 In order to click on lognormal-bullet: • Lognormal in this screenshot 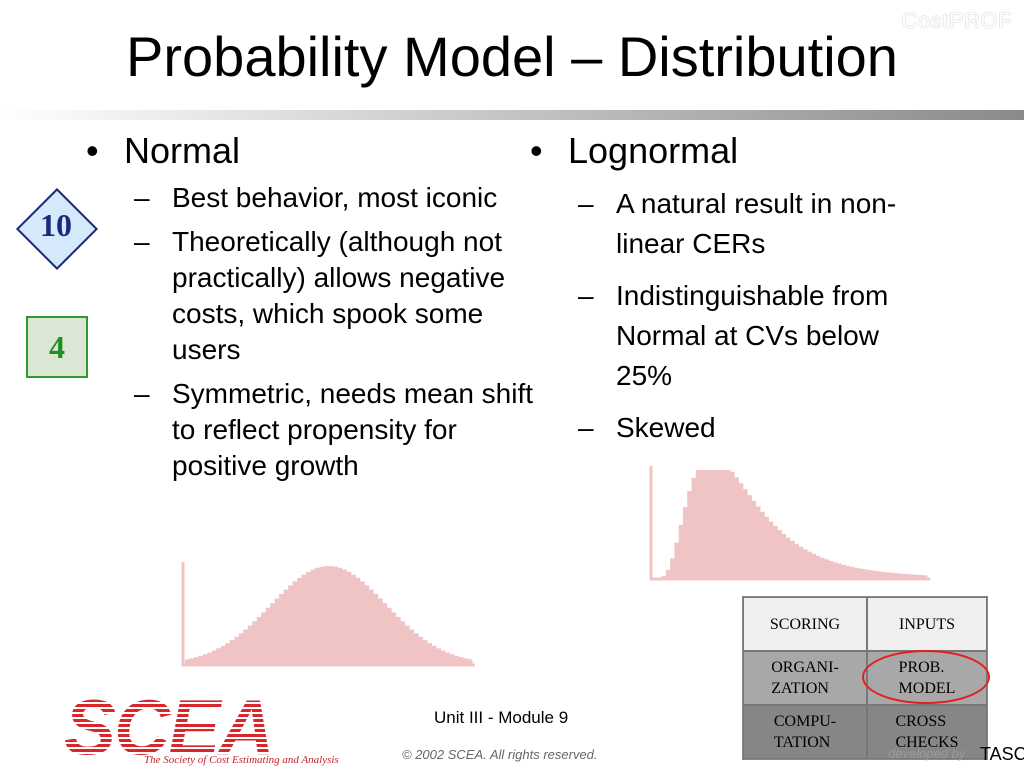, I will do `click(730, 151)`.